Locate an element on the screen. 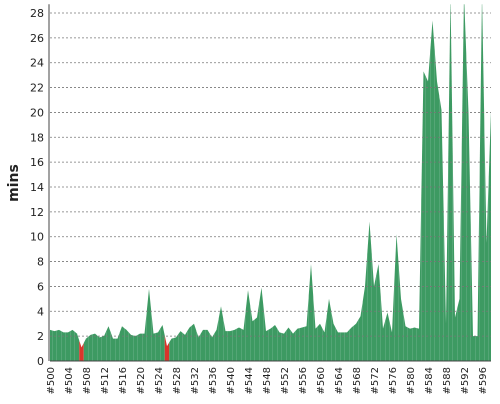 The height and width of the screenshot is (404, 500). x-tick-label: #544 is located at coordinates (249, 380).